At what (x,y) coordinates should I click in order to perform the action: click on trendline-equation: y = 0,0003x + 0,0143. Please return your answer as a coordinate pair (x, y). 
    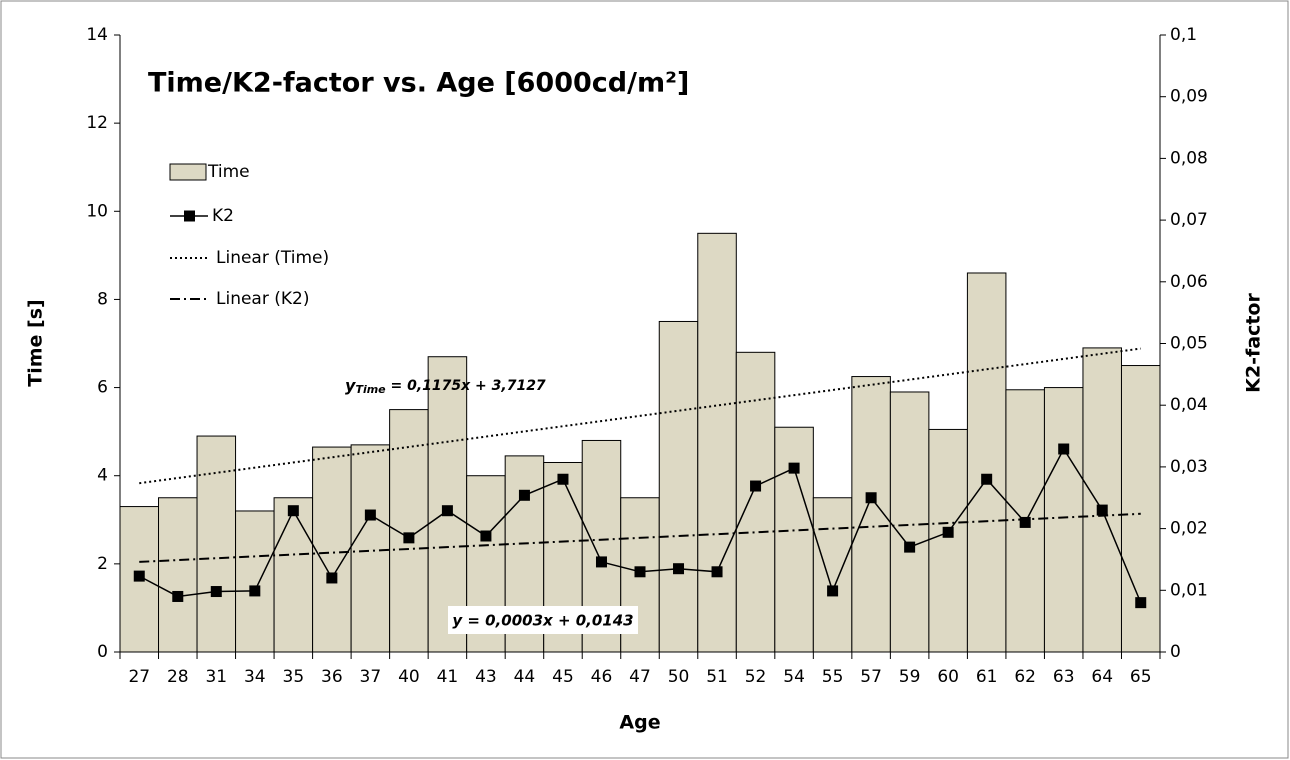
    Looking at the image, I should click on (542, 621).